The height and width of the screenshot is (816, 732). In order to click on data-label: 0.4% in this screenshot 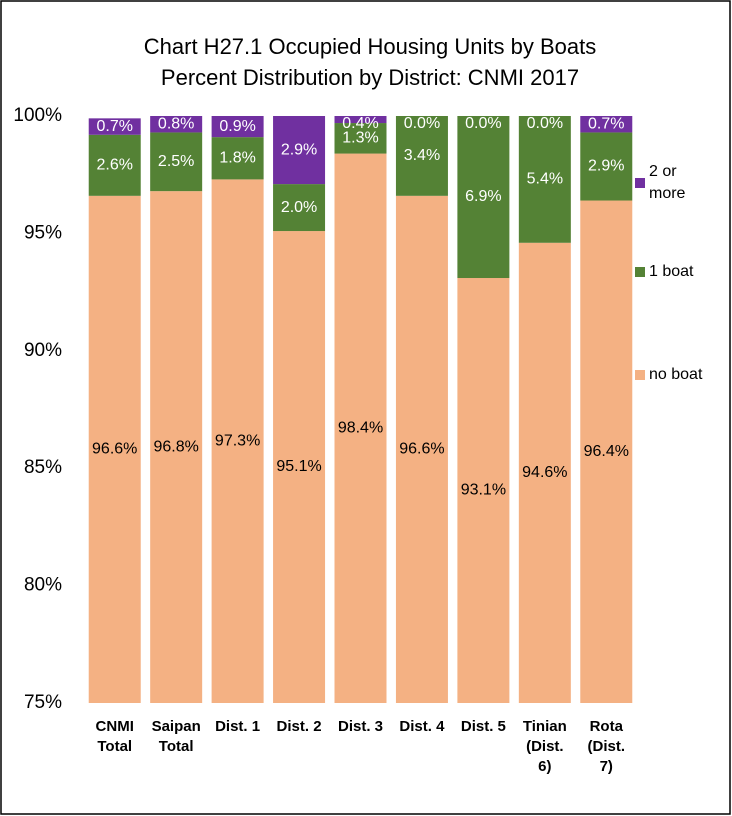, I will do `click(360, 123)`.